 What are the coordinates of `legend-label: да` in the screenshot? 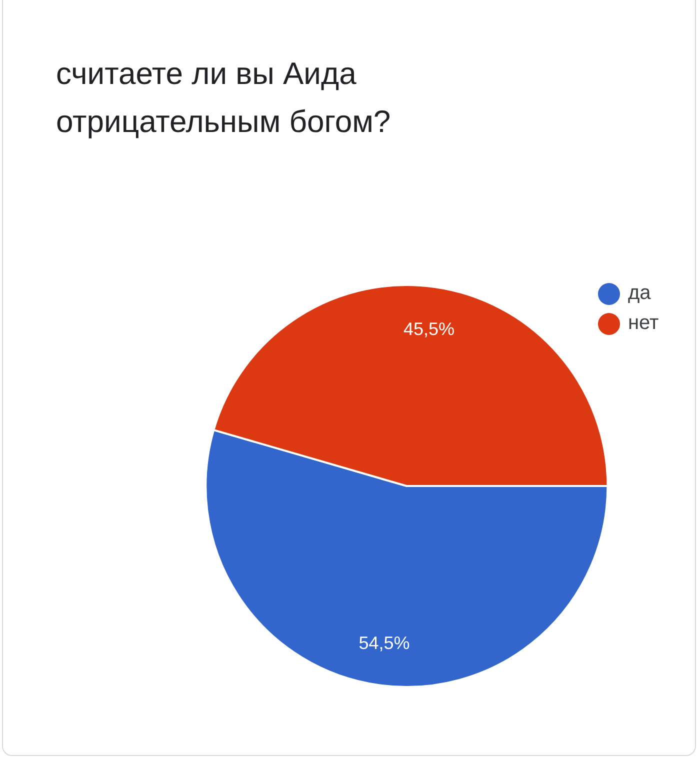 It's located at (639, 293).